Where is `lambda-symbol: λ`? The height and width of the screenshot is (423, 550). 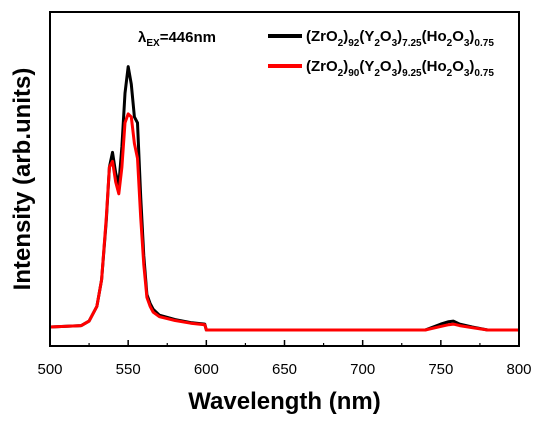
lambda-symbol: λ is located at coordinates (142, 37).